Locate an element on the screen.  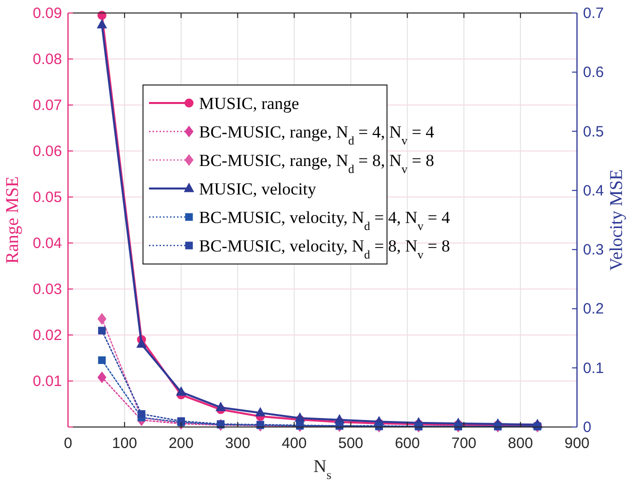
y2-tick-label: 0.3 is located at coordinates (593, 250).